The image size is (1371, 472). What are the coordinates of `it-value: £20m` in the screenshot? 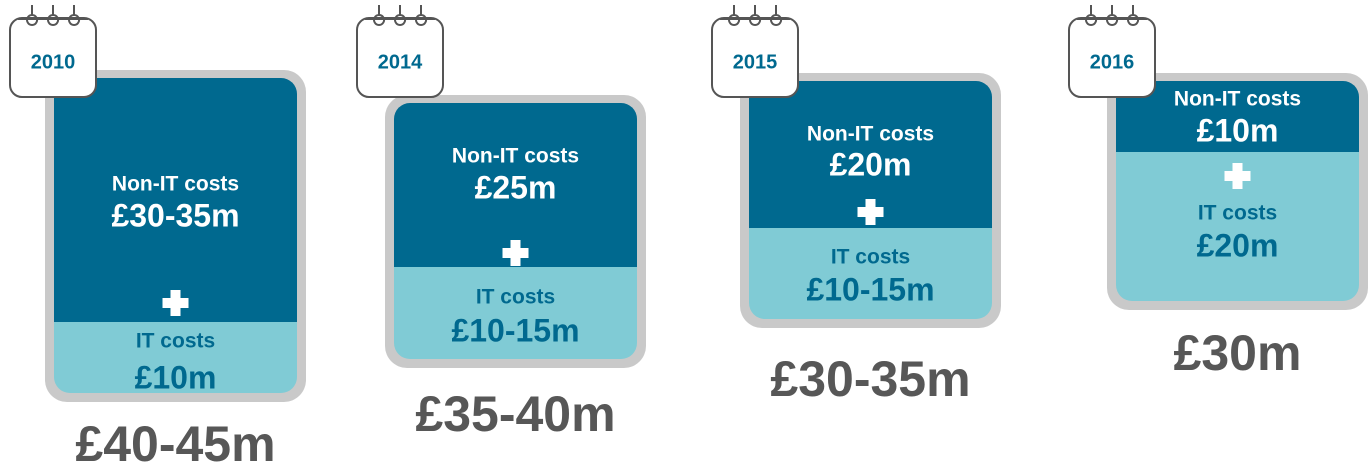 It's located at (1238, 245).